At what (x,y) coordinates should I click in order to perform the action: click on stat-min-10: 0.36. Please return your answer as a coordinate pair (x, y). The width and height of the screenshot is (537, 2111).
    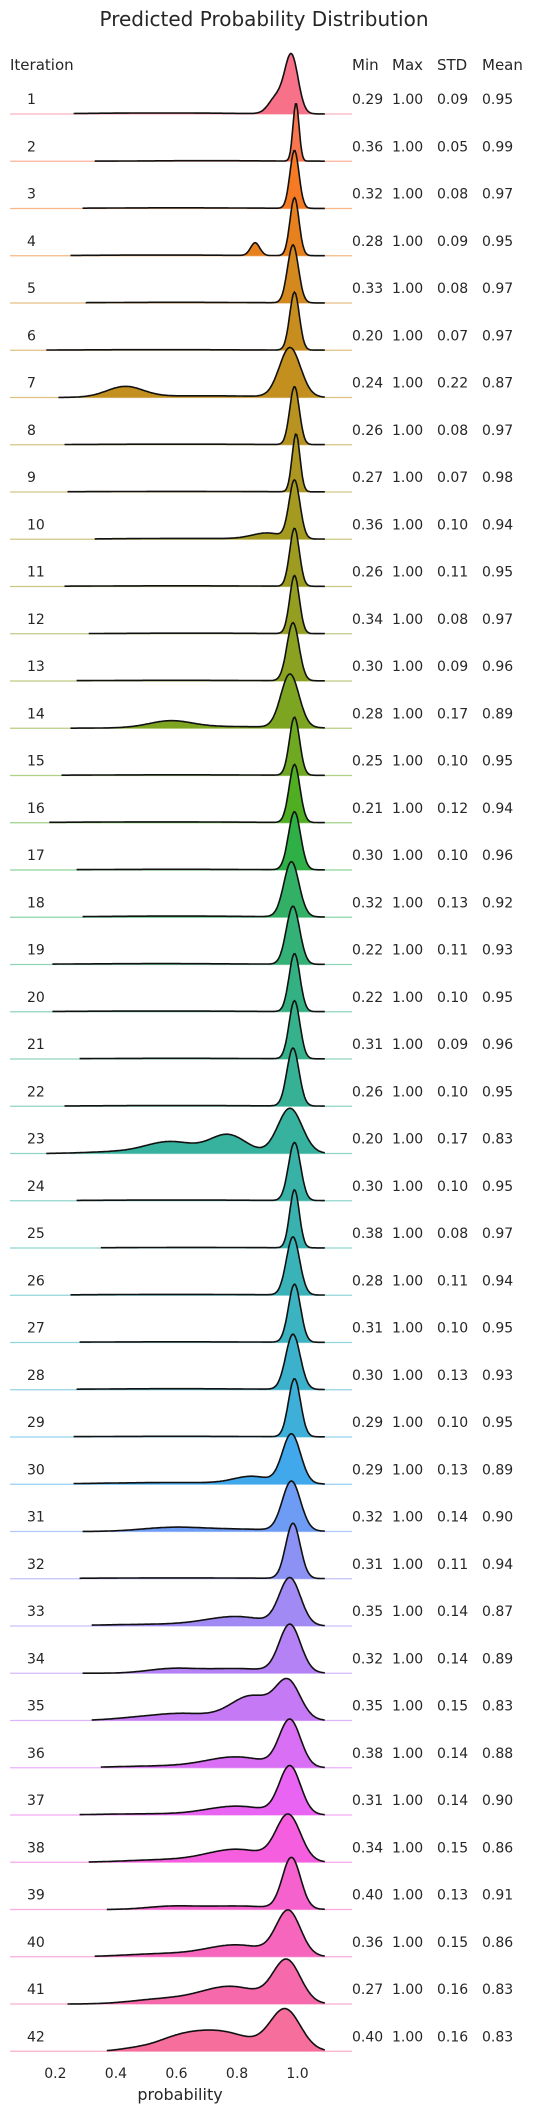
    Looking at the image, I should click on (367, 525).